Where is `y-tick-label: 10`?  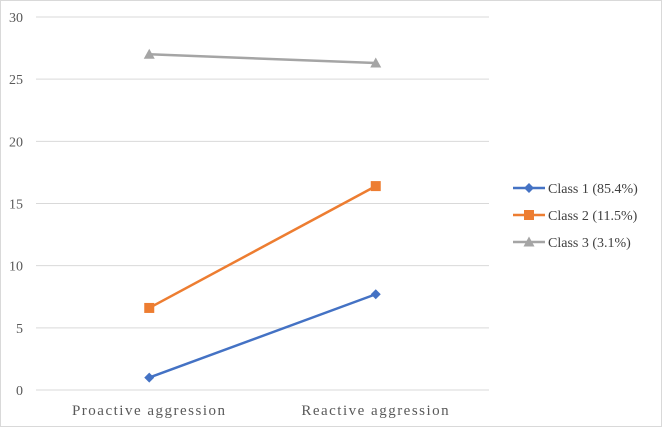
y-tick-label: 10 is located at coordinates (16, 267).